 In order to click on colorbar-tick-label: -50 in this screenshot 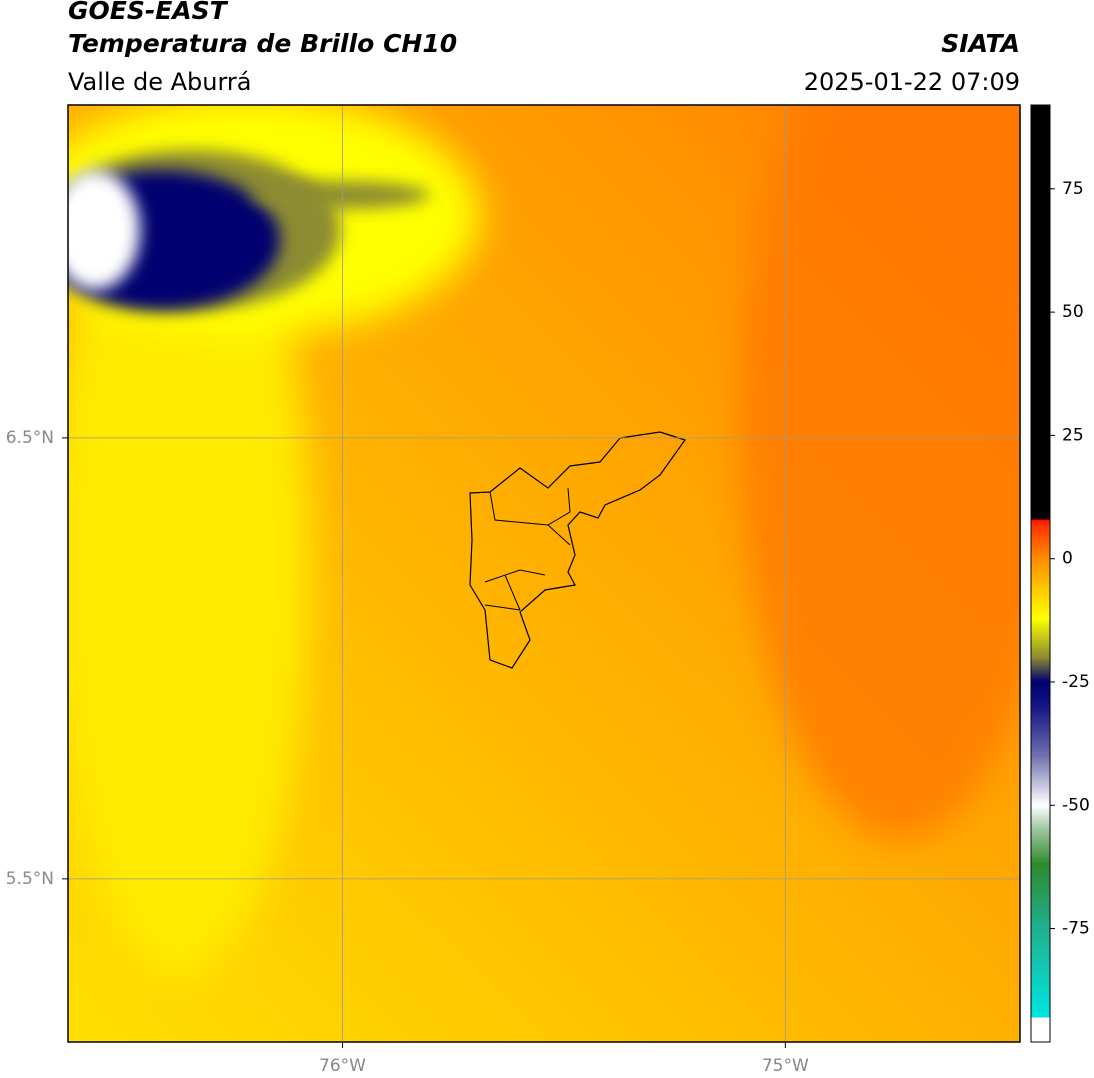, I will do `click(1076, 805)`.